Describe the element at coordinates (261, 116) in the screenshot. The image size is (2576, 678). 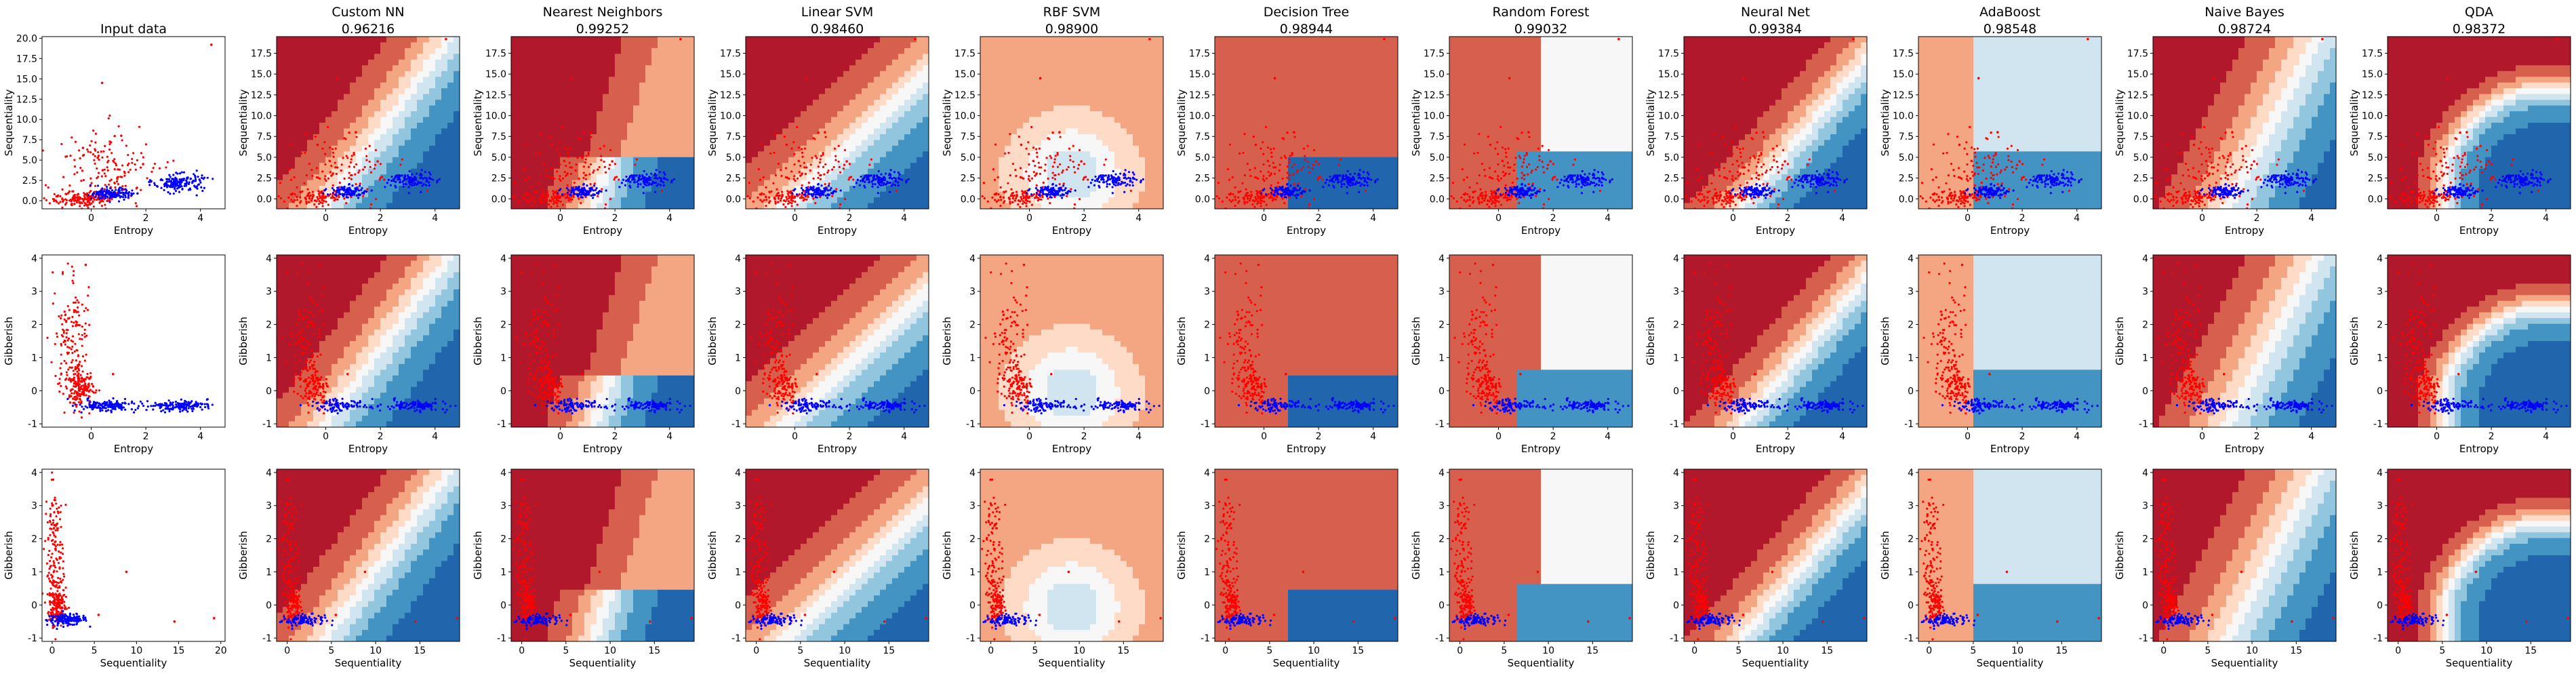
I see `y-tick-label: 10.0` at that location.